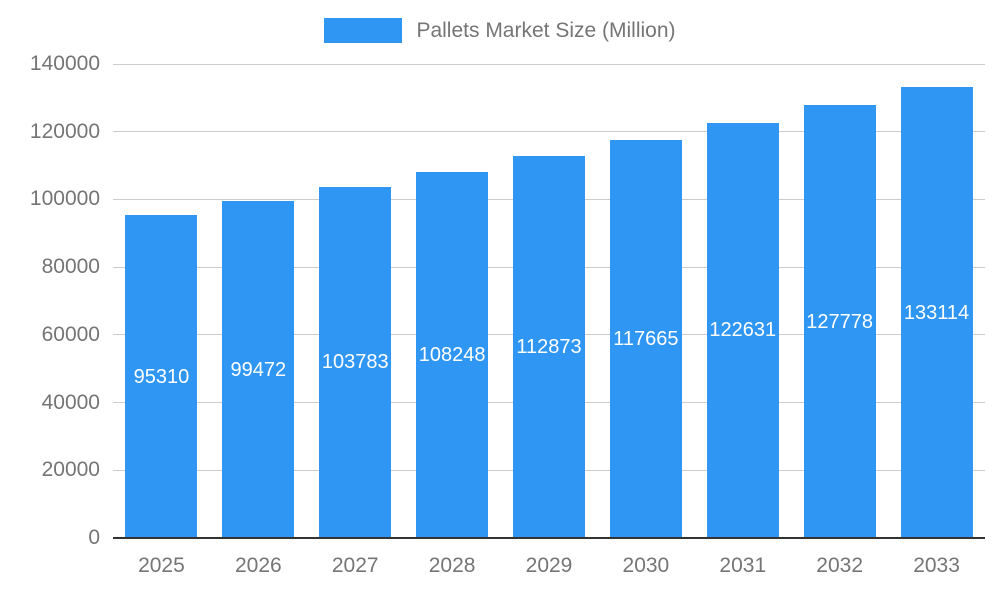 The width and height of the screenshot is (1000, 600). Describe the element at coordinates (64, 199) in the screenshot. I see `y-axis-tick-label: 100000` at that location.